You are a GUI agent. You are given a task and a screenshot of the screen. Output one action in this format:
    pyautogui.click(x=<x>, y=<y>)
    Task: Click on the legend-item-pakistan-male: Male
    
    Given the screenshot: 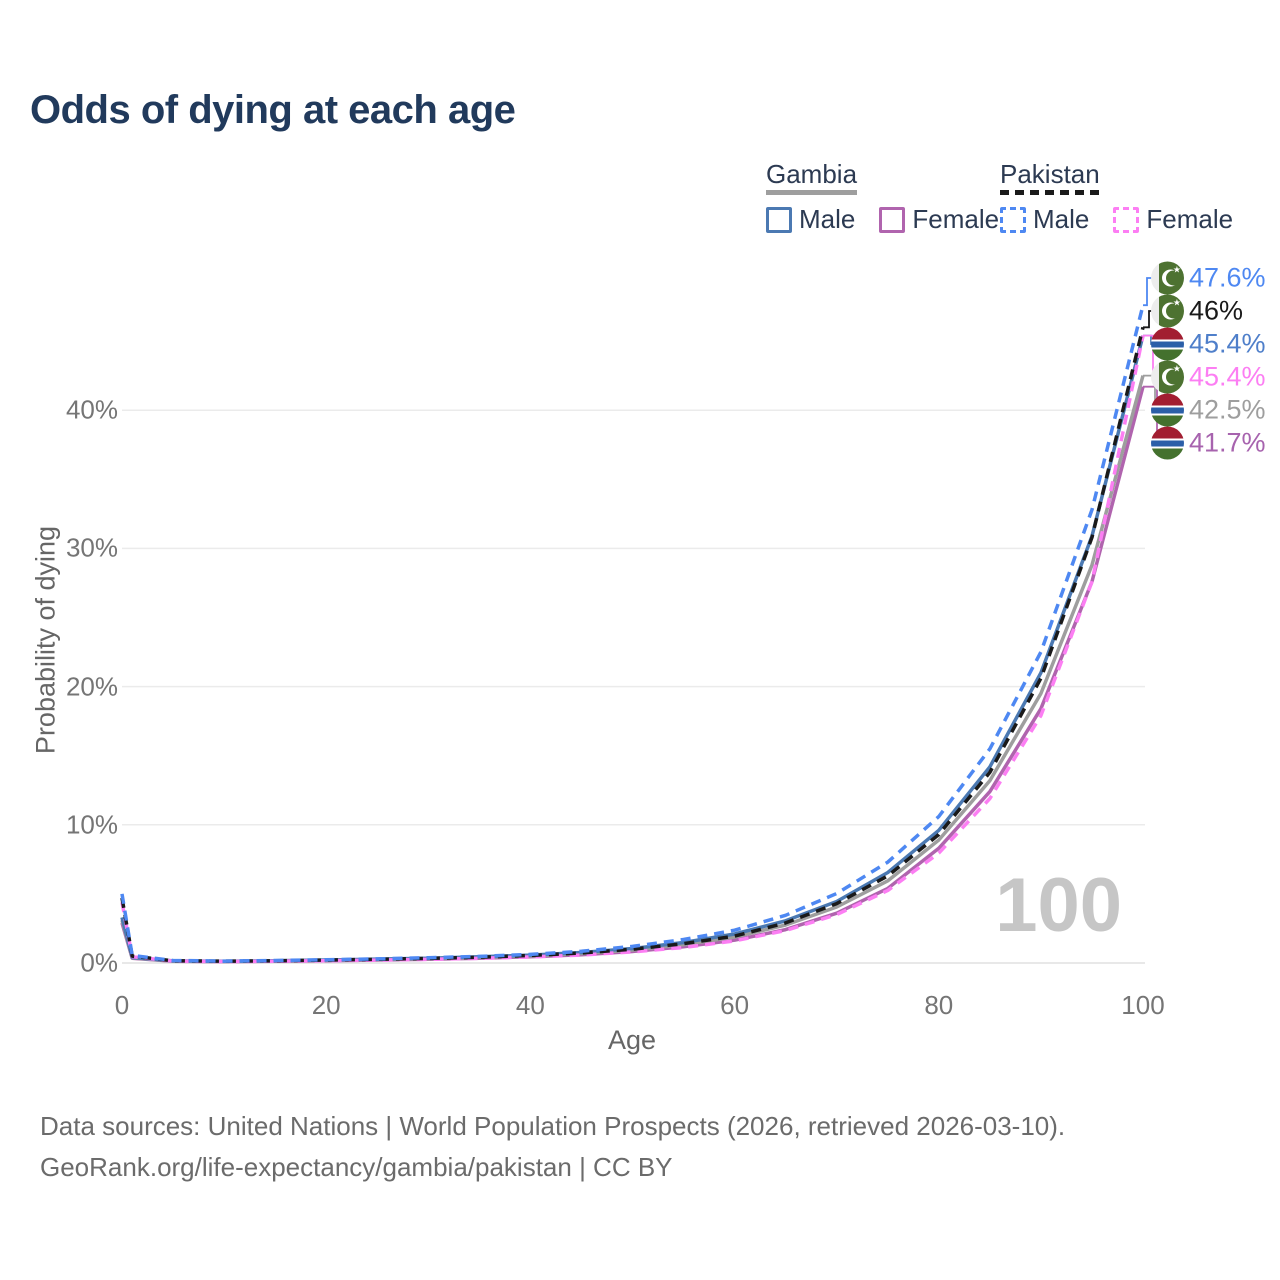 What is the action you would take?
    pyautogui.click(x=1044, y=219)
    